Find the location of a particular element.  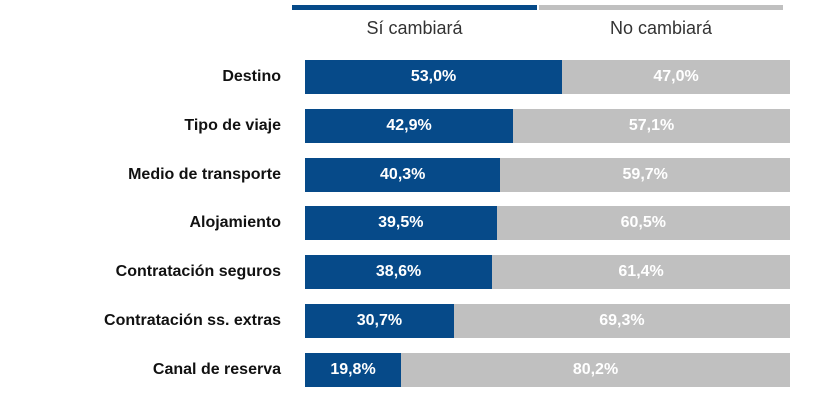

value-label-no: 80,2% is located at coordinates (595, 369).